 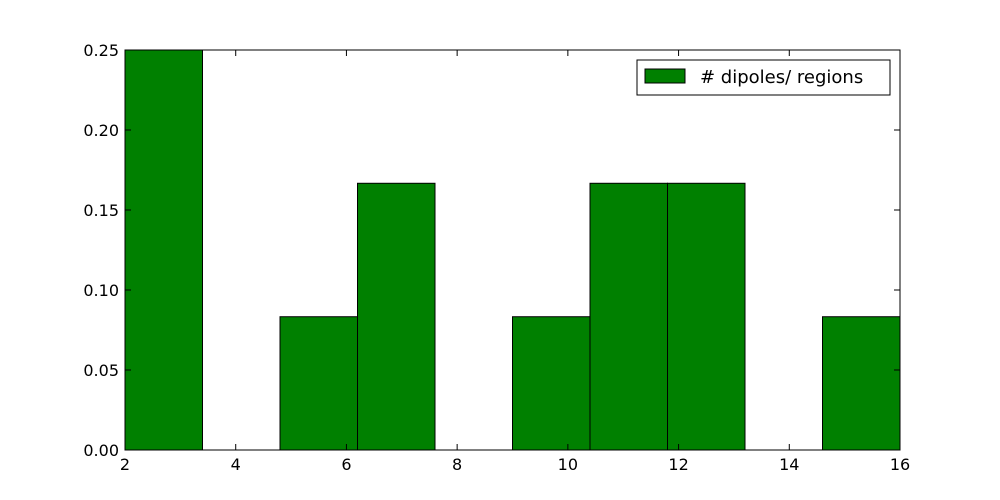 What do you see at coordinates (665, 76) in the screenshot?
I see `legend-swatch` at bounding box center [665, 76].